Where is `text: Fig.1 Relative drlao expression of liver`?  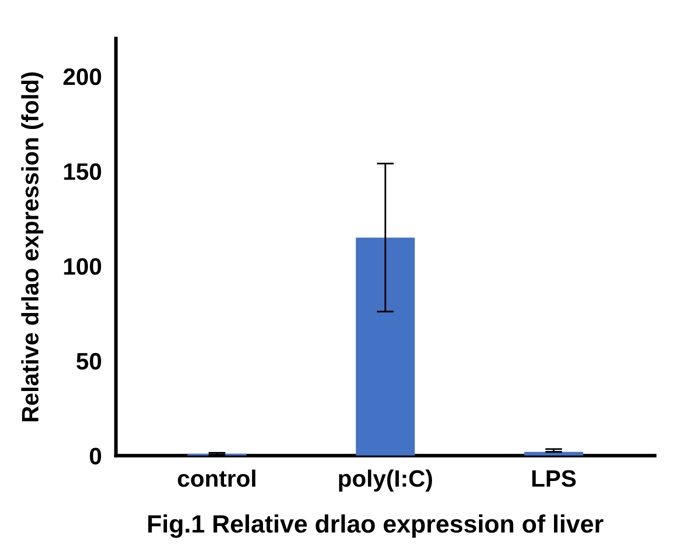
text: Fig.1 Relative drlao expression of liver is located at coordinates (376, 526).